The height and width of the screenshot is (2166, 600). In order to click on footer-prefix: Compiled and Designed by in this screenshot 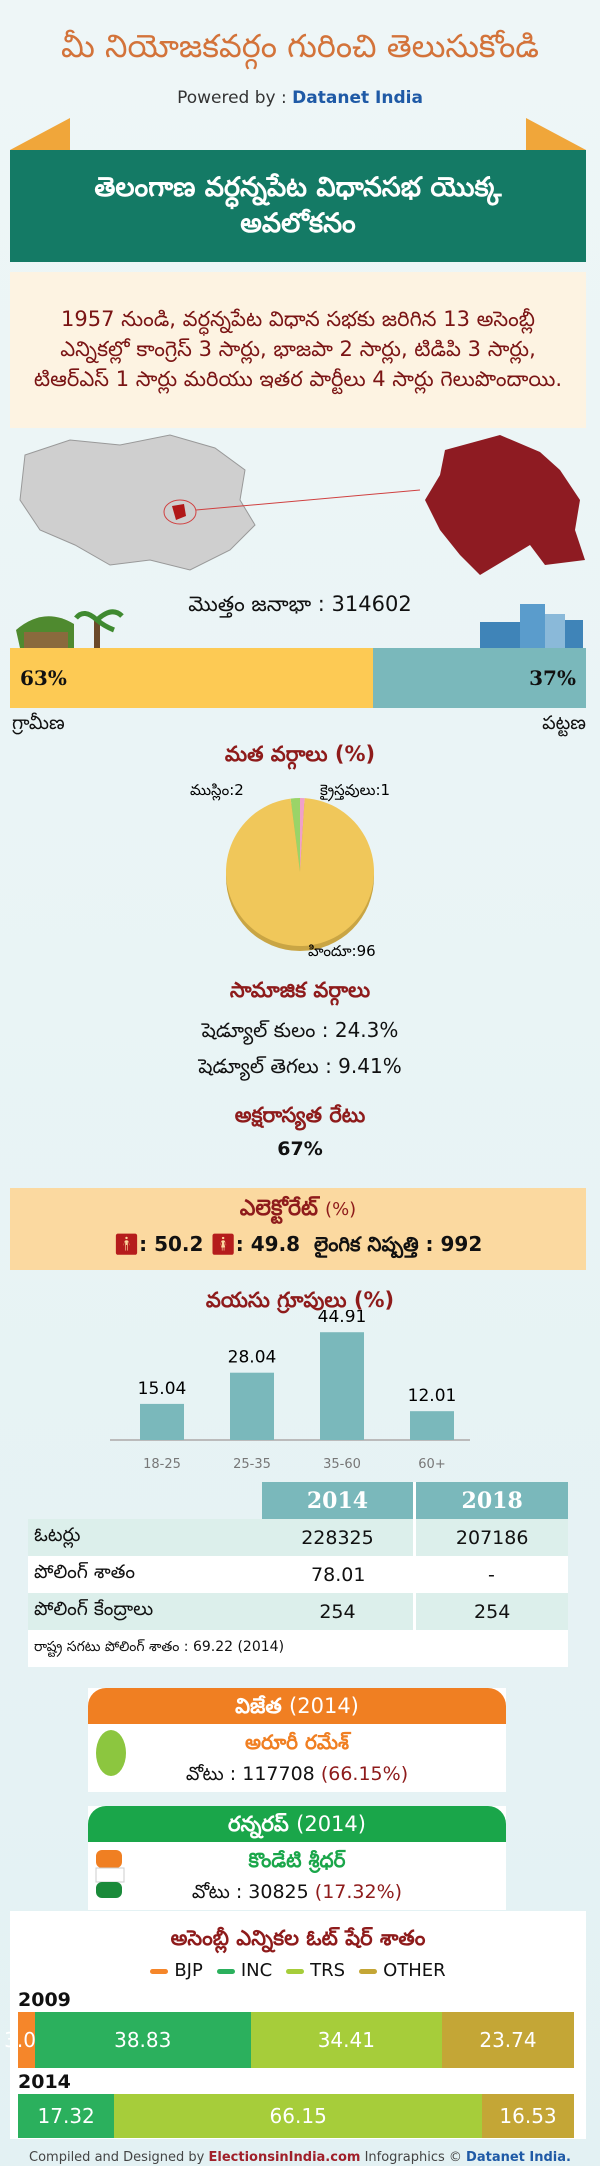, I will do `click(117, 2157)`.